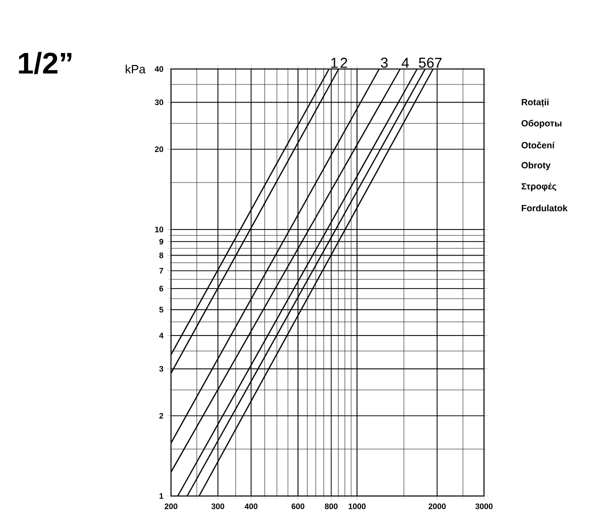 This screenshot has width=602, height=515. Describe the element at coordinates (384, 63) in the screenshot. I see `series-label: 3` at that location.